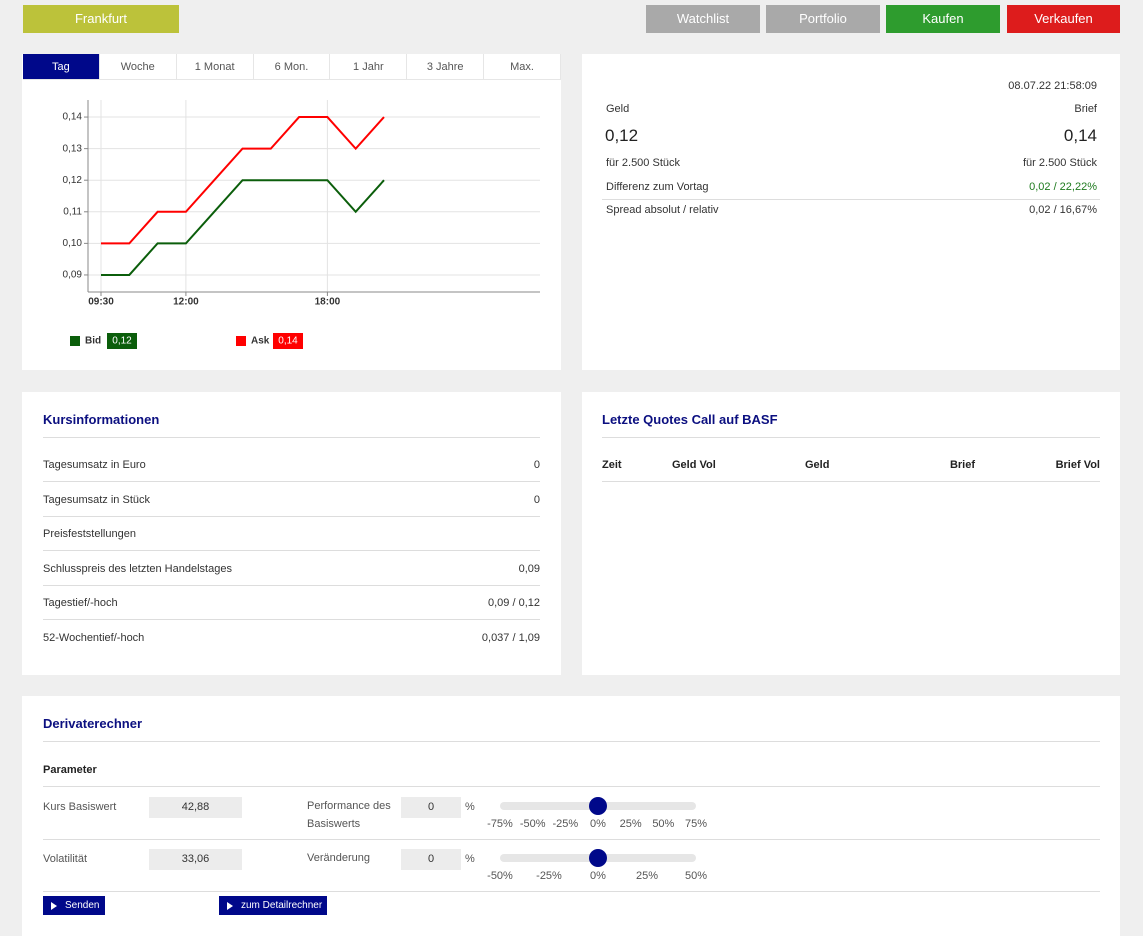 Image resolution: width=1143 pixels, height=936 pixels. Describe the element at coordinates (529, 568) in the screenshot. I see `info-value: 0,09` at that location.